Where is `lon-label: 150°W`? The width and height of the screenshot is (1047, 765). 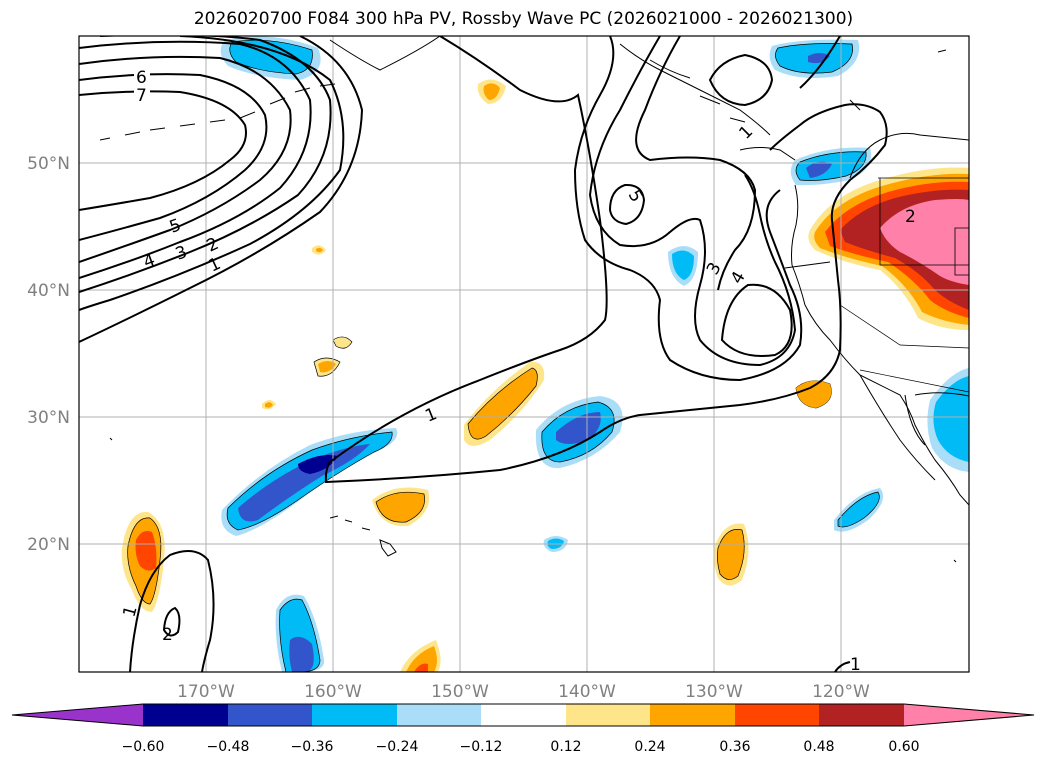
lon-label: 150°W is located at coordinates (460, 692).